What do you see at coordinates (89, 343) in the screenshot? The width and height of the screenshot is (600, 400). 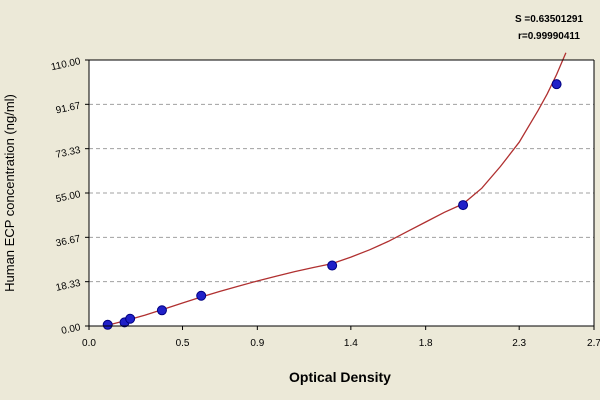 I see `x-tick-label: 0.0` at bounding box center [89, 343].